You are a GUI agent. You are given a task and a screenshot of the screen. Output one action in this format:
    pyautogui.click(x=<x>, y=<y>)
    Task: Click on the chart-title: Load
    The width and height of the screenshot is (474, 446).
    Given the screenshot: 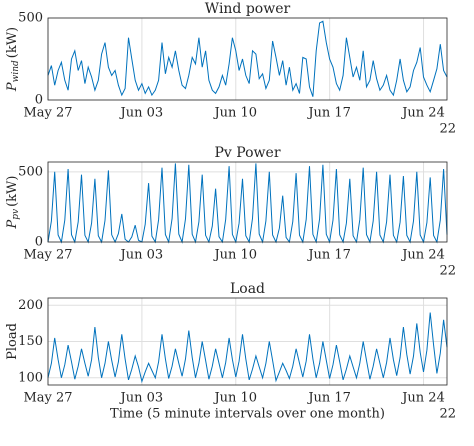 What is the action you would take?
    pyautogui.click(x=247, y=289)
    